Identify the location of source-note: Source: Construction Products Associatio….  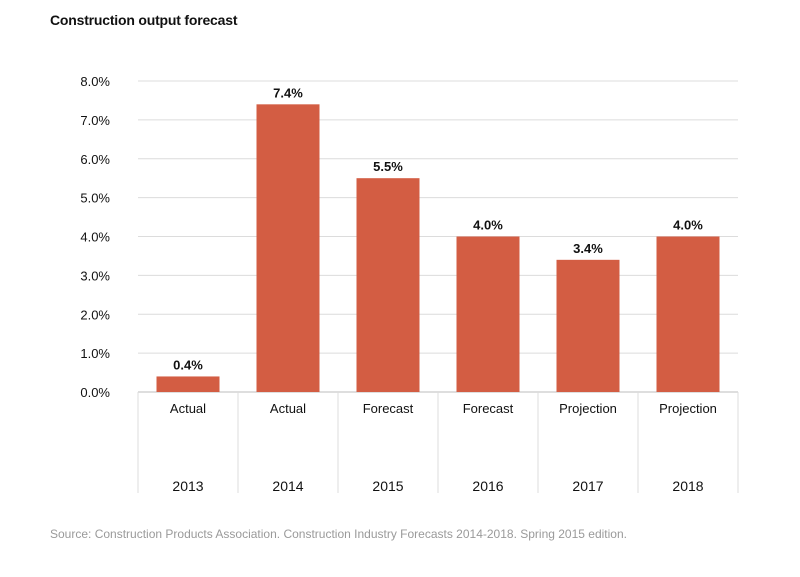
(338, 534).